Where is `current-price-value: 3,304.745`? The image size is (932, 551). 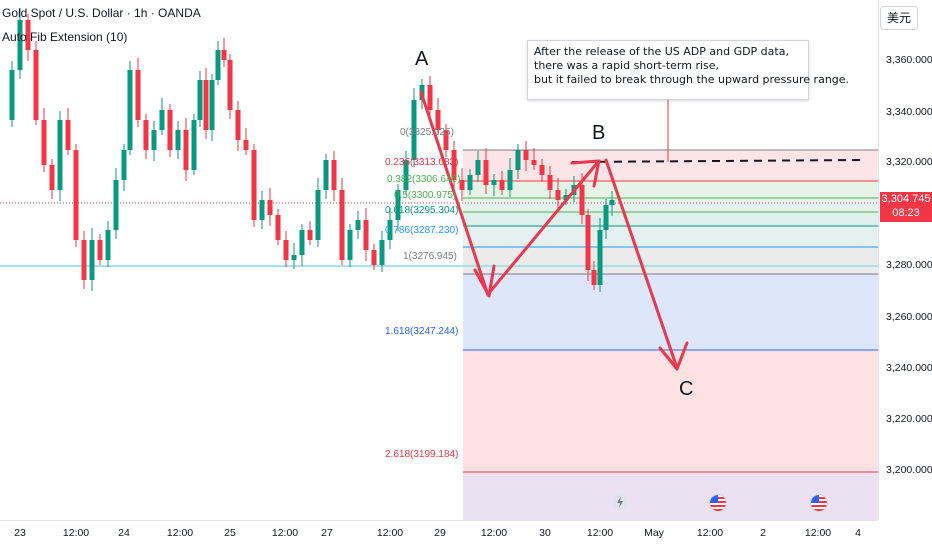 current-price-value: 3,304.745 is located at coordinates (906, 199).